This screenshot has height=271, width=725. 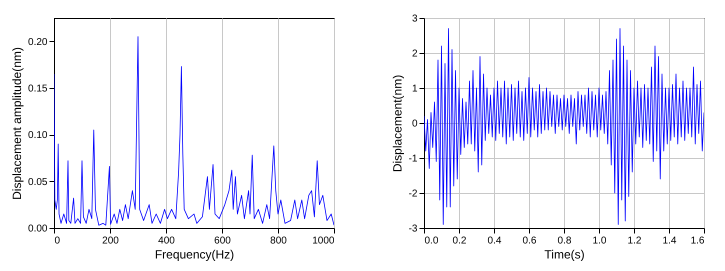 I want to click on y-tick-label: -3, so click(x=413, y=229).